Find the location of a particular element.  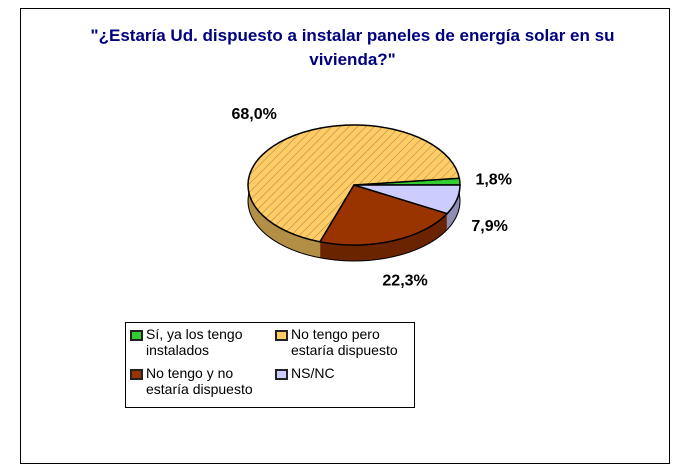

legend-item: No tengo y no estaría dispuesto is located at coordinates (200, 384).